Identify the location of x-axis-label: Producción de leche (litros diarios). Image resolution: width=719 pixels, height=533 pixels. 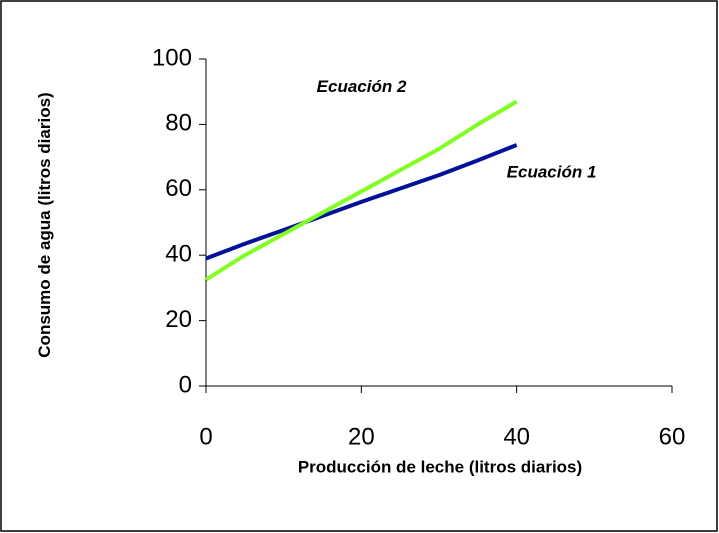
(440, 466).